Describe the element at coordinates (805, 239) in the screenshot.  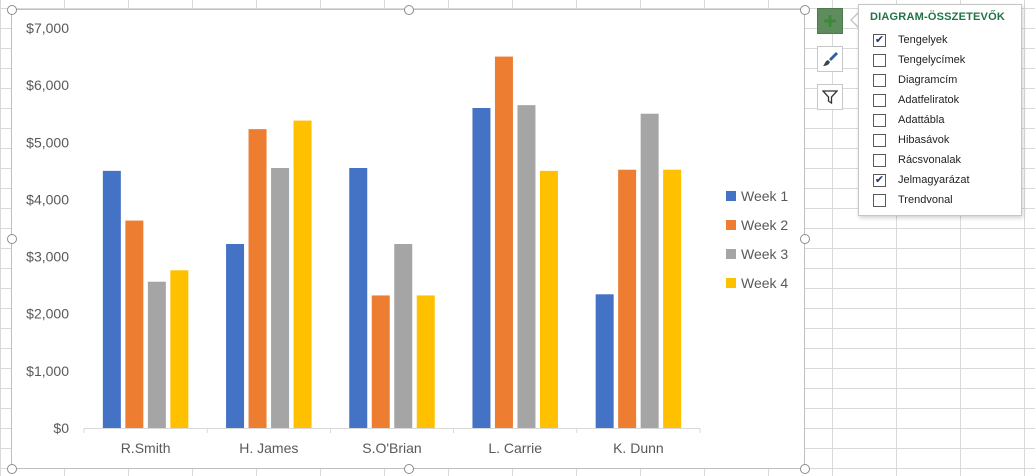
I see `resize-handle-middle-right` at that location.